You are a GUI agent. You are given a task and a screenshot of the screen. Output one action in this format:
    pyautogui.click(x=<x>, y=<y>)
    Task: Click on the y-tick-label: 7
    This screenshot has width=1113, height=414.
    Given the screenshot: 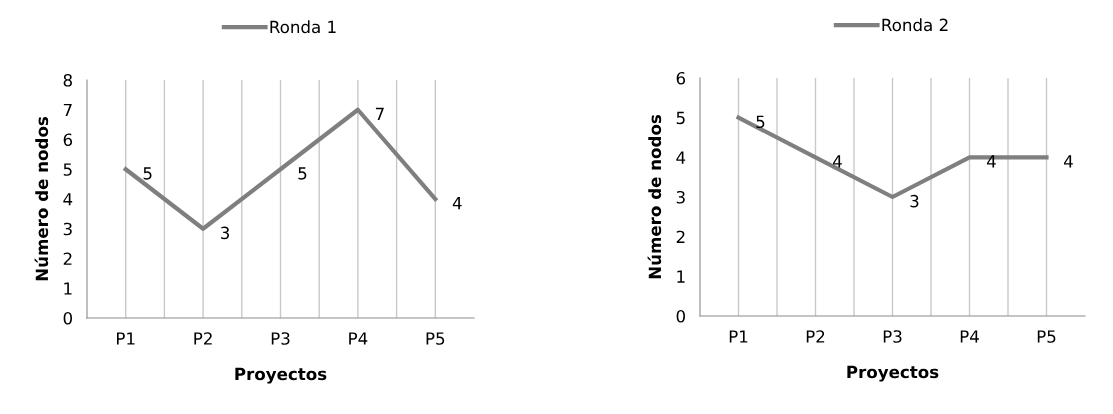 What is the action you would take?
    pyautogui.click(x=67, y=110)
    